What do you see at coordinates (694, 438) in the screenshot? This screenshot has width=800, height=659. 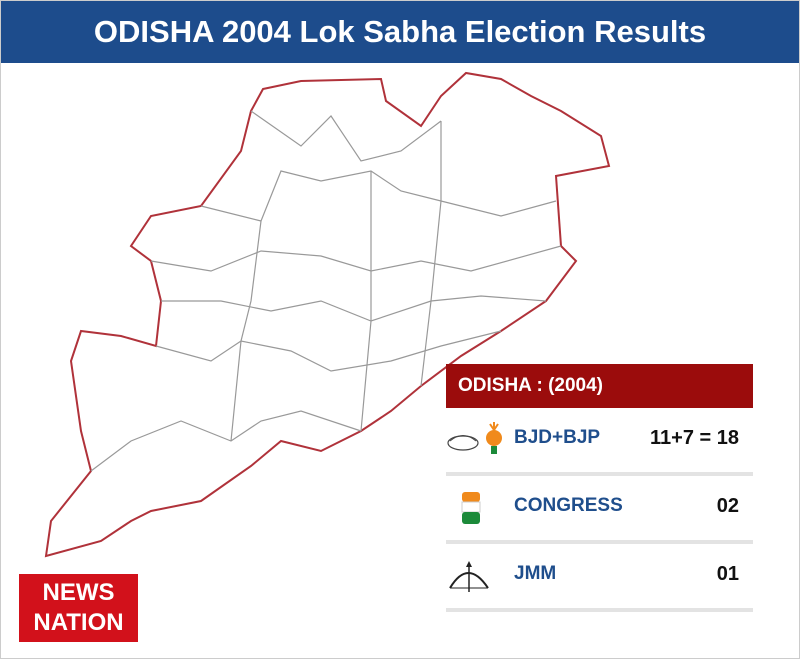 I see `seats: 11+7 = 18` at bounding box center [694, 438].